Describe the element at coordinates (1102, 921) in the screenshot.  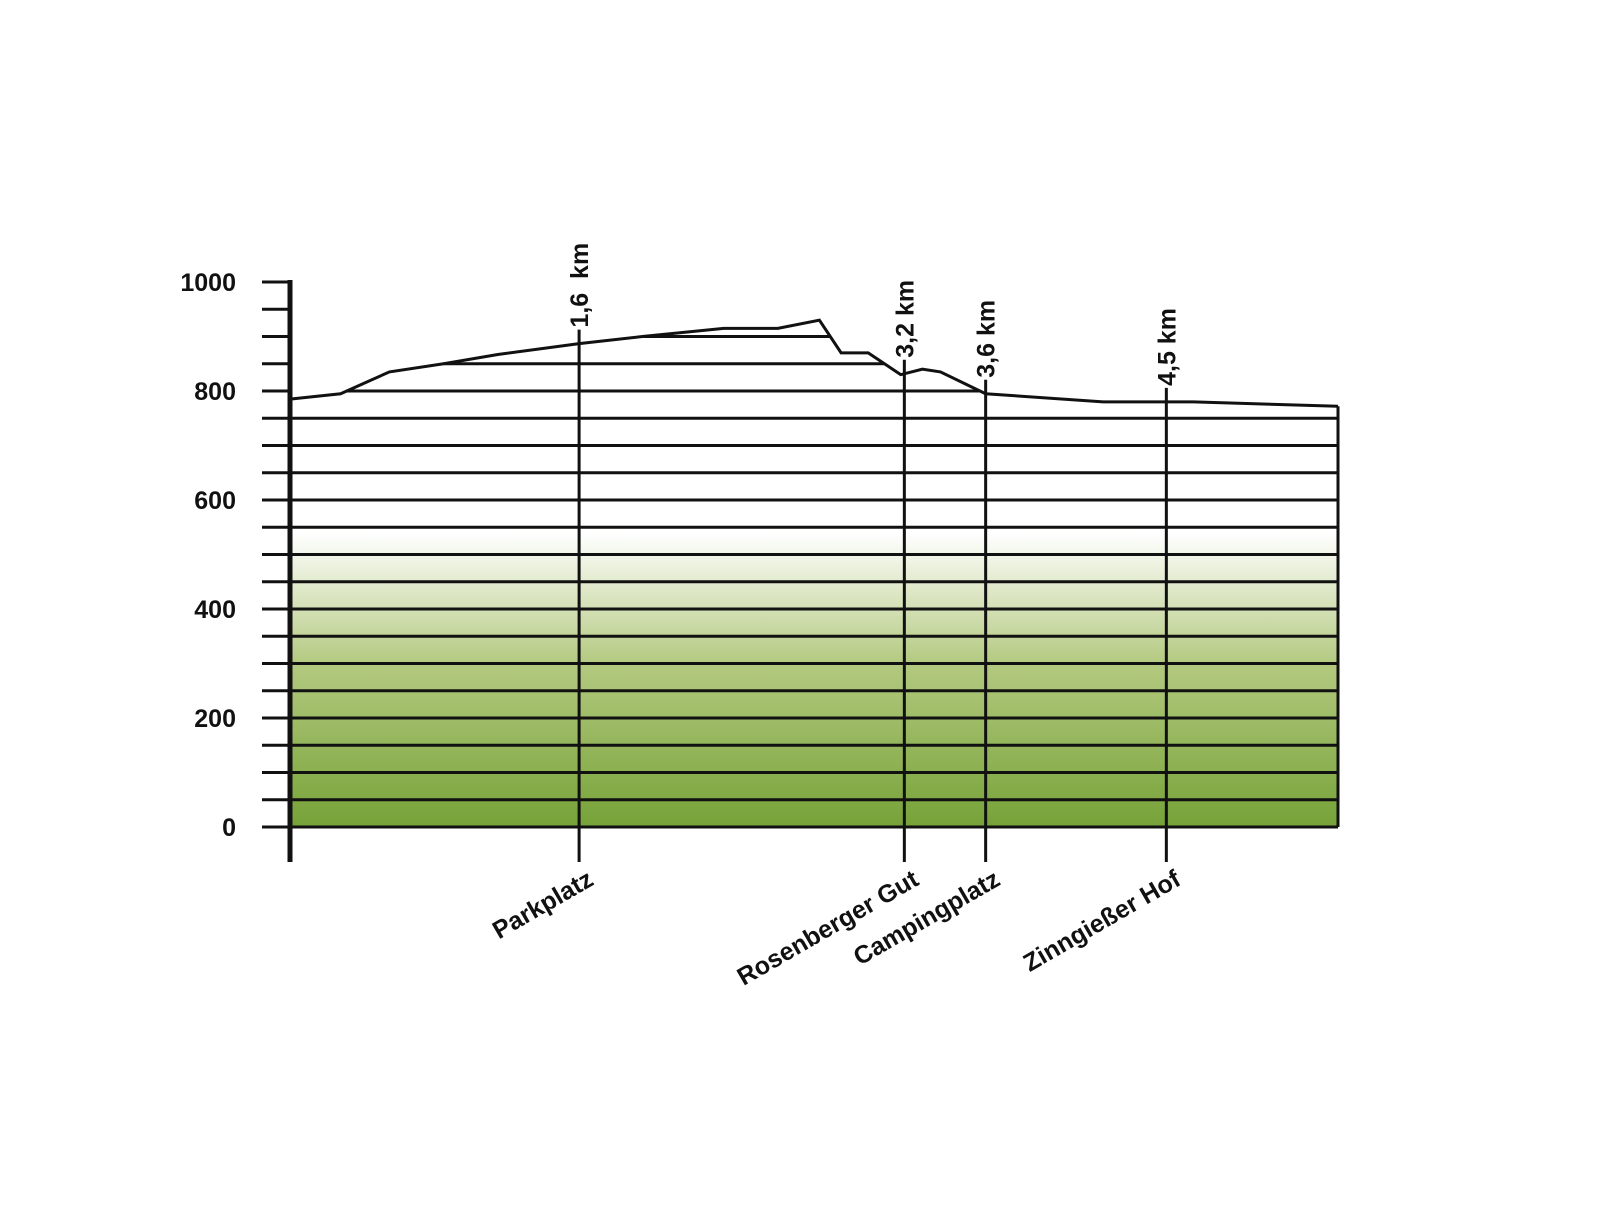
I see `marker-place-label: Zinngießer Hof` at that location.